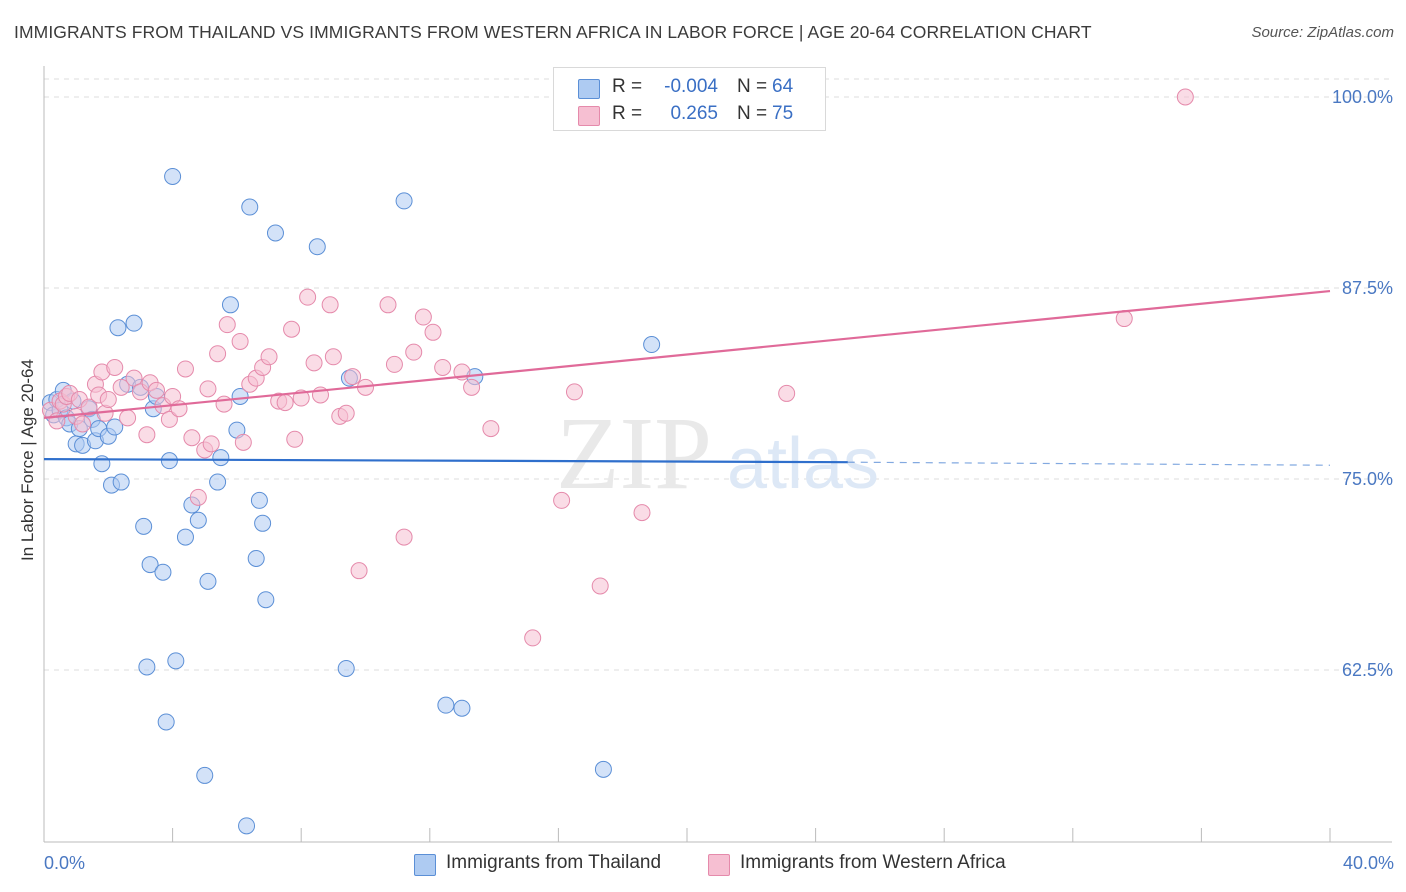  What do you see at coordinates (1362, 383) in the screenshot?
I see `y-tick-labels: 100.0% 87.5% 75.0% 62.5%` at bounding box center [1362, 383].